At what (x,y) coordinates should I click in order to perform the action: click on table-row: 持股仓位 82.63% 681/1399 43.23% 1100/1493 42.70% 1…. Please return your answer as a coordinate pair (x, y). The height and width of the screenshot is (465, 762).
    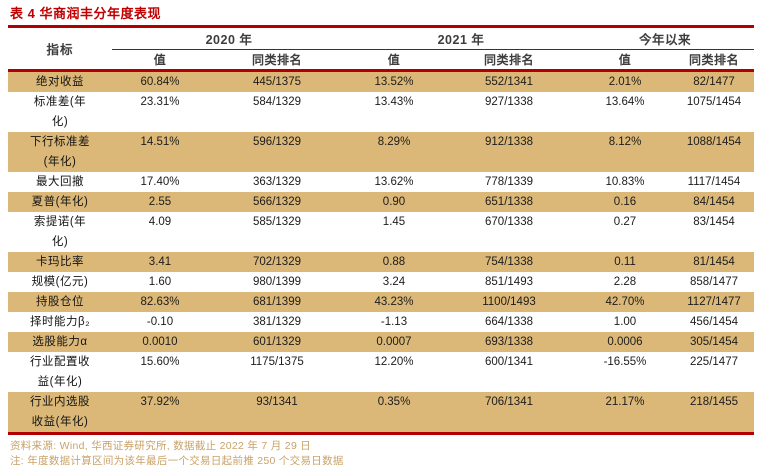
    Looking at the image, I should click on (381, 302).